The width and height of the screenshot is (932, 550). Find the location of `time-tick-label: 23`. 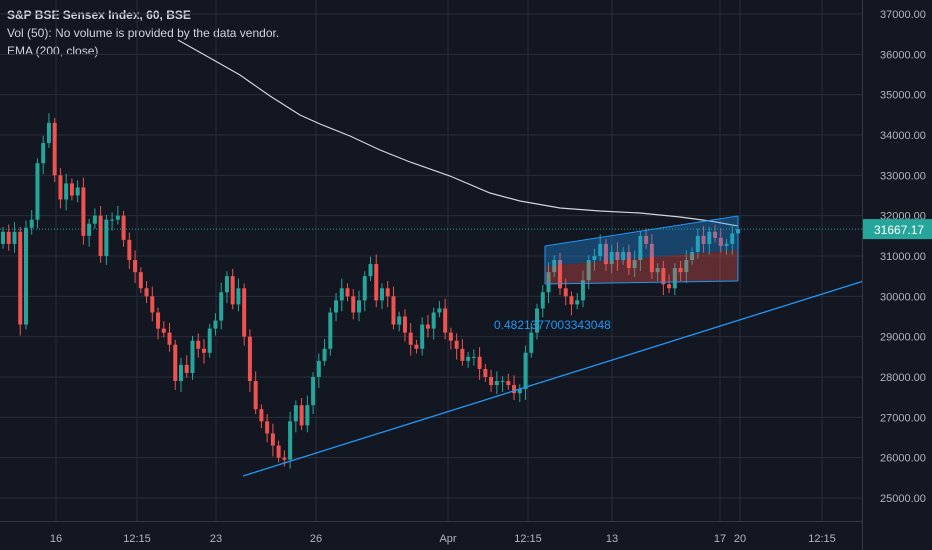

time-tick-label: 23 is located at coordinates (216, 539).